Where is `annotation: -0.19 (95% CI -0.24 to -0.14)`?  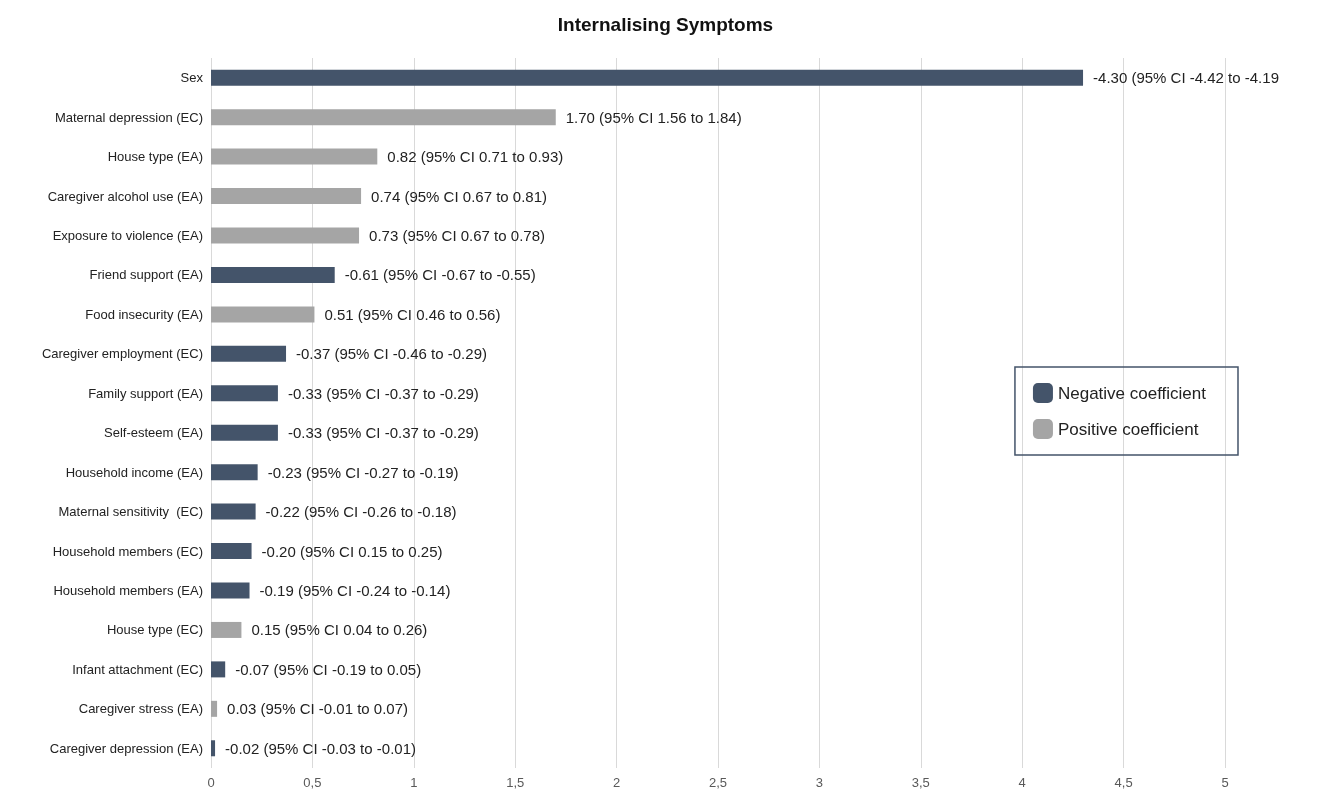 annotation: -0.19 (95% CI -0.24 to -0.14) is located at coordinates (355, 590).